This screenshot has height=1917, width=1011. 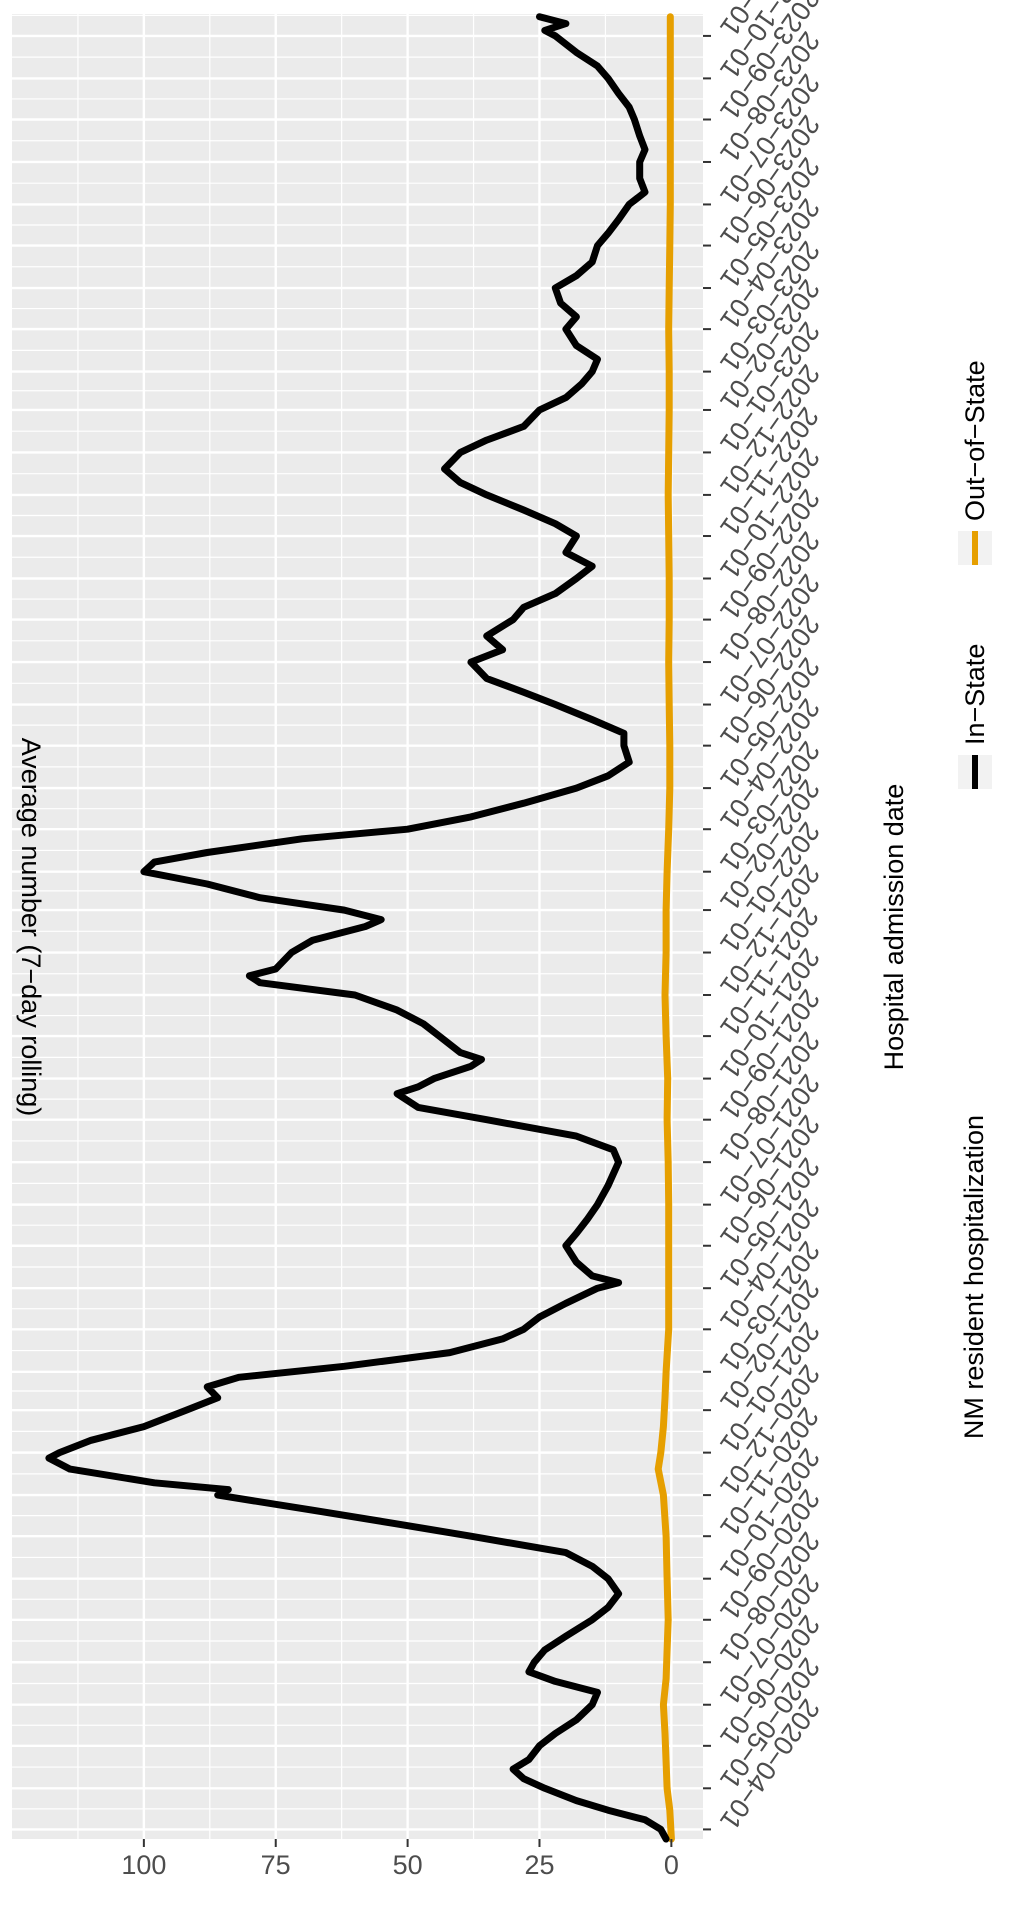 What do you see at coordinates (276, 1865) in the screenshot?
I see `y-tick-label: 75` at bounding box center [276, 1865].